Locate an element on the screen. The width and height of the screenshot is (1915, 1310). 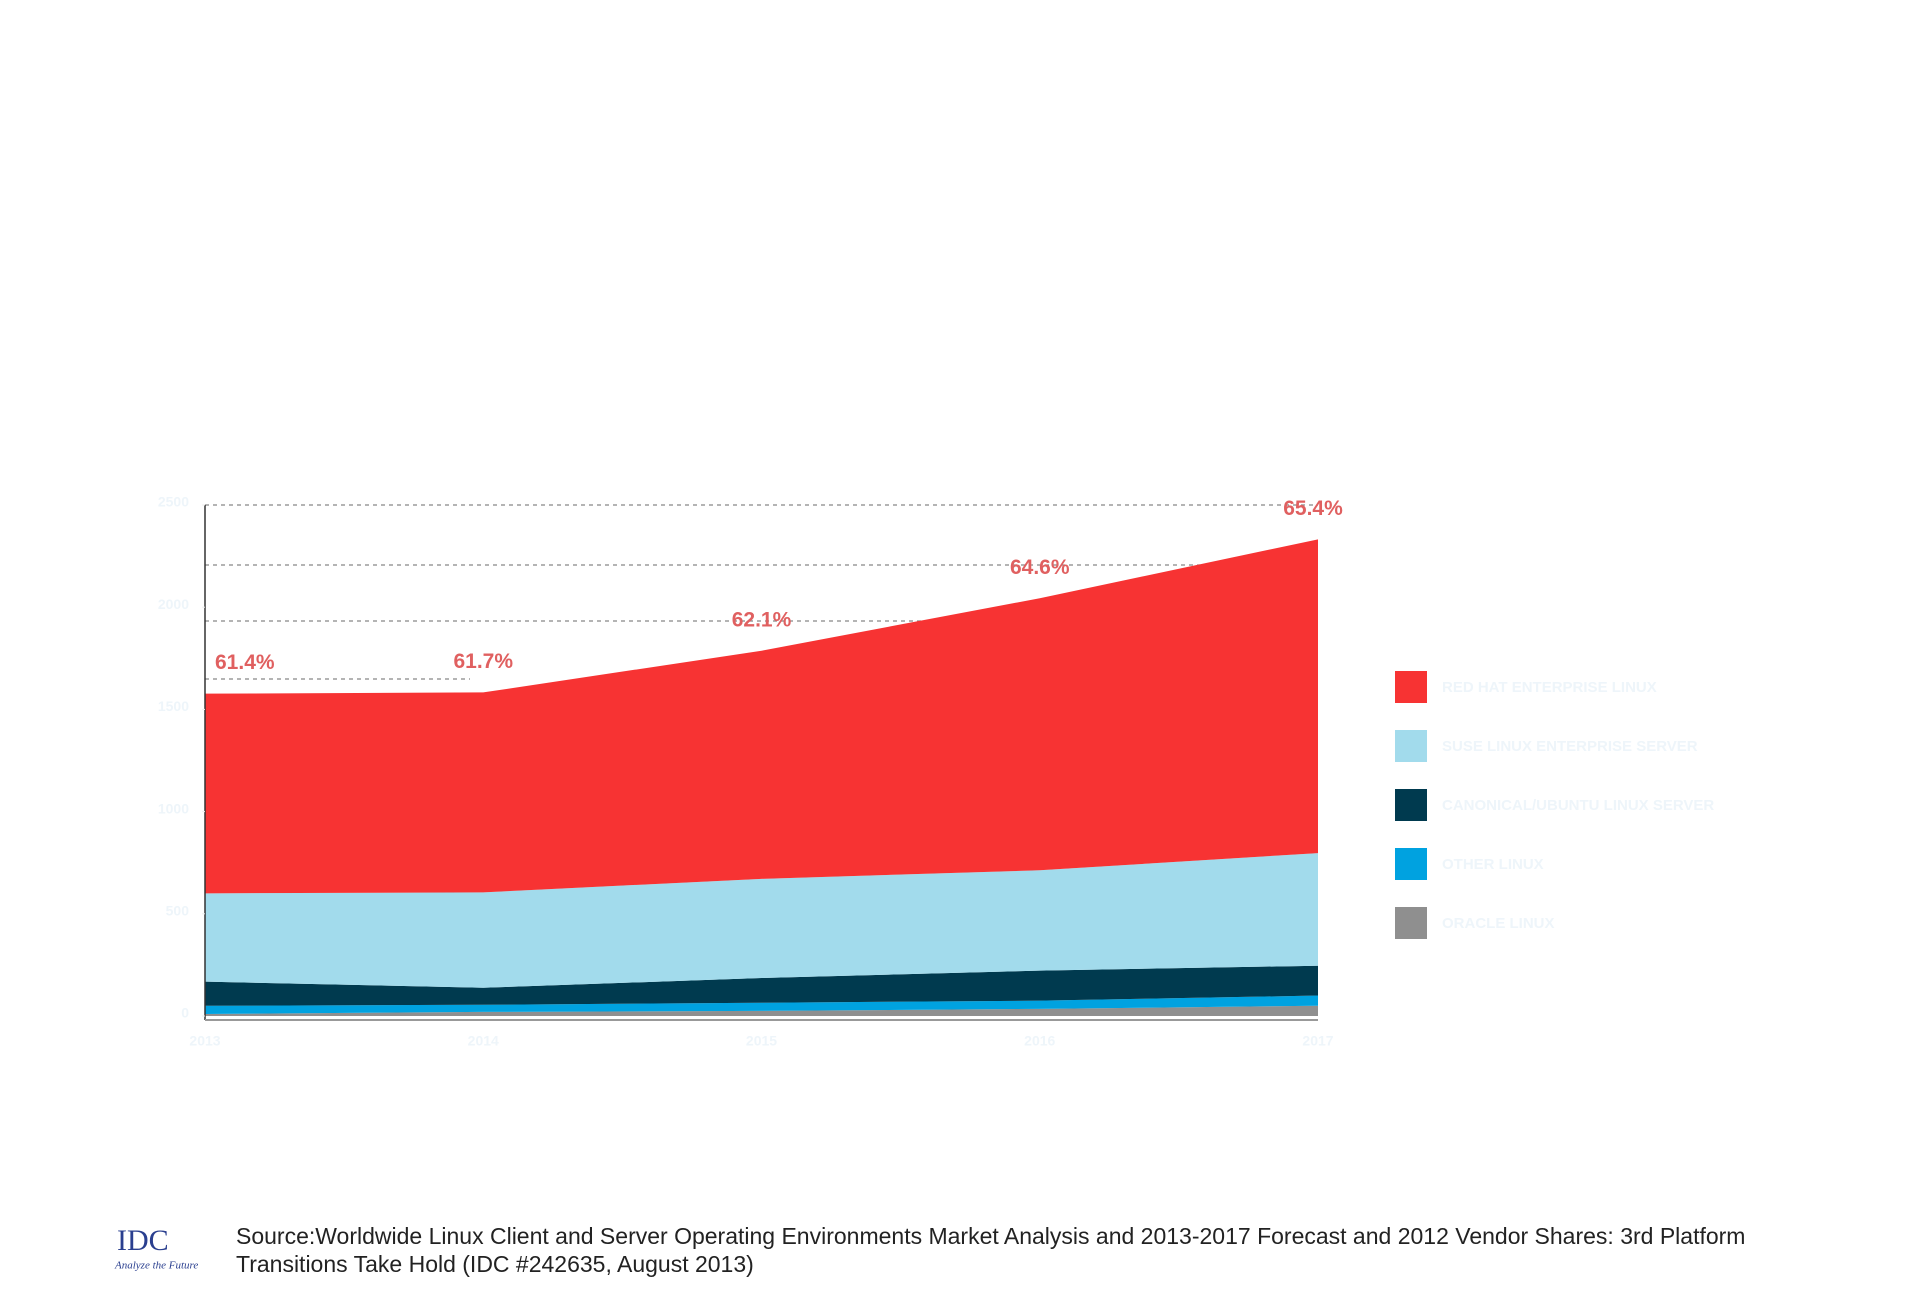
share-label: 62.1% is located at coordinates (762, 619).